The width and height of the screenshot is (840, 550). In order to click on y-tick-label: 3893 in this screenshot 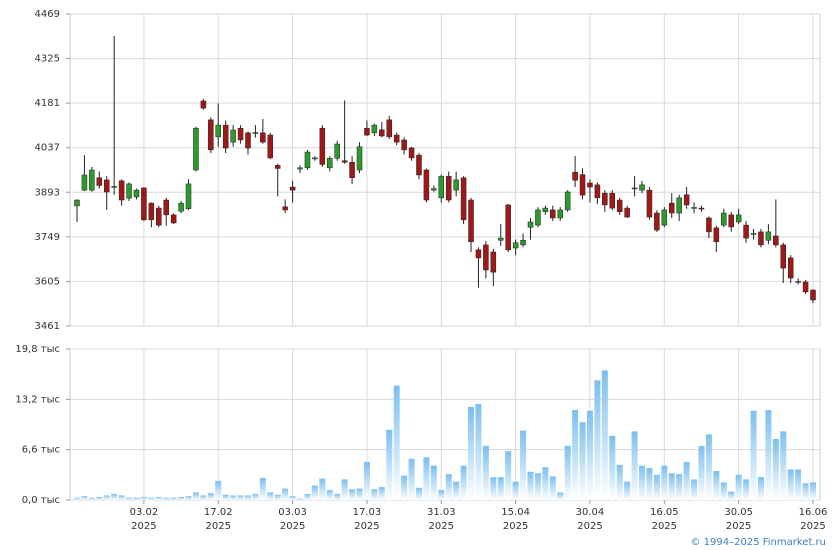, I will do `click(47, 192)`.